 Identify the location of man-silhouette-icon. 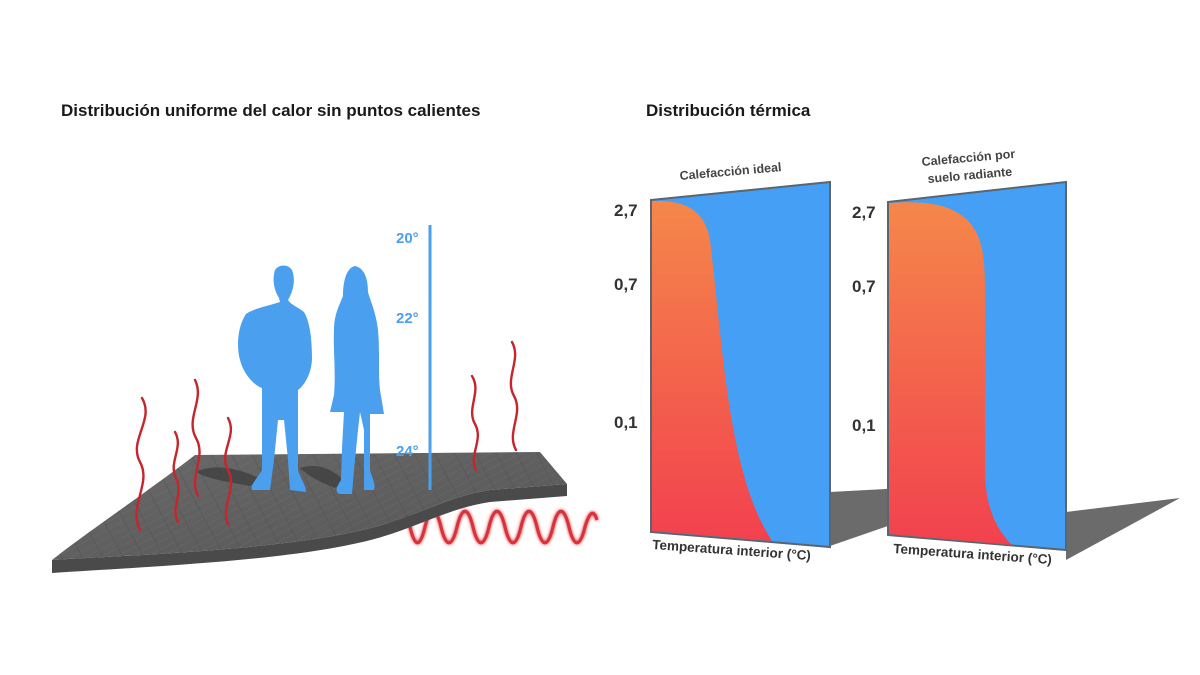
(275, 378).